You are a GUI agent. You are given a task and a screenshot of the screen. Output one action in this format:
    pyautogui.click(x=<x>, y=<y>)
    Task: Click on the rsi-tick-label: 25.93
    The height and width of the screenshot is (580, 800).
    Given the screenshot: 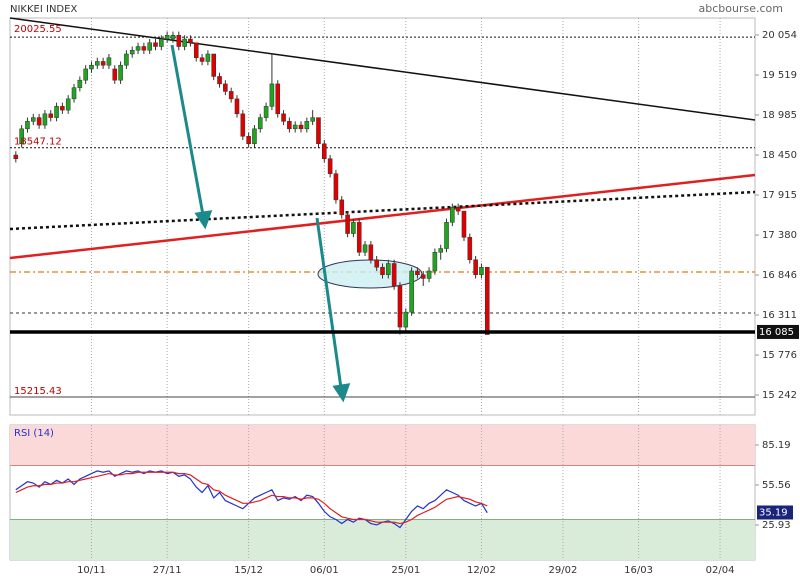 What is the action you would take?
    pyautogui.click(x=776, y=525)
    